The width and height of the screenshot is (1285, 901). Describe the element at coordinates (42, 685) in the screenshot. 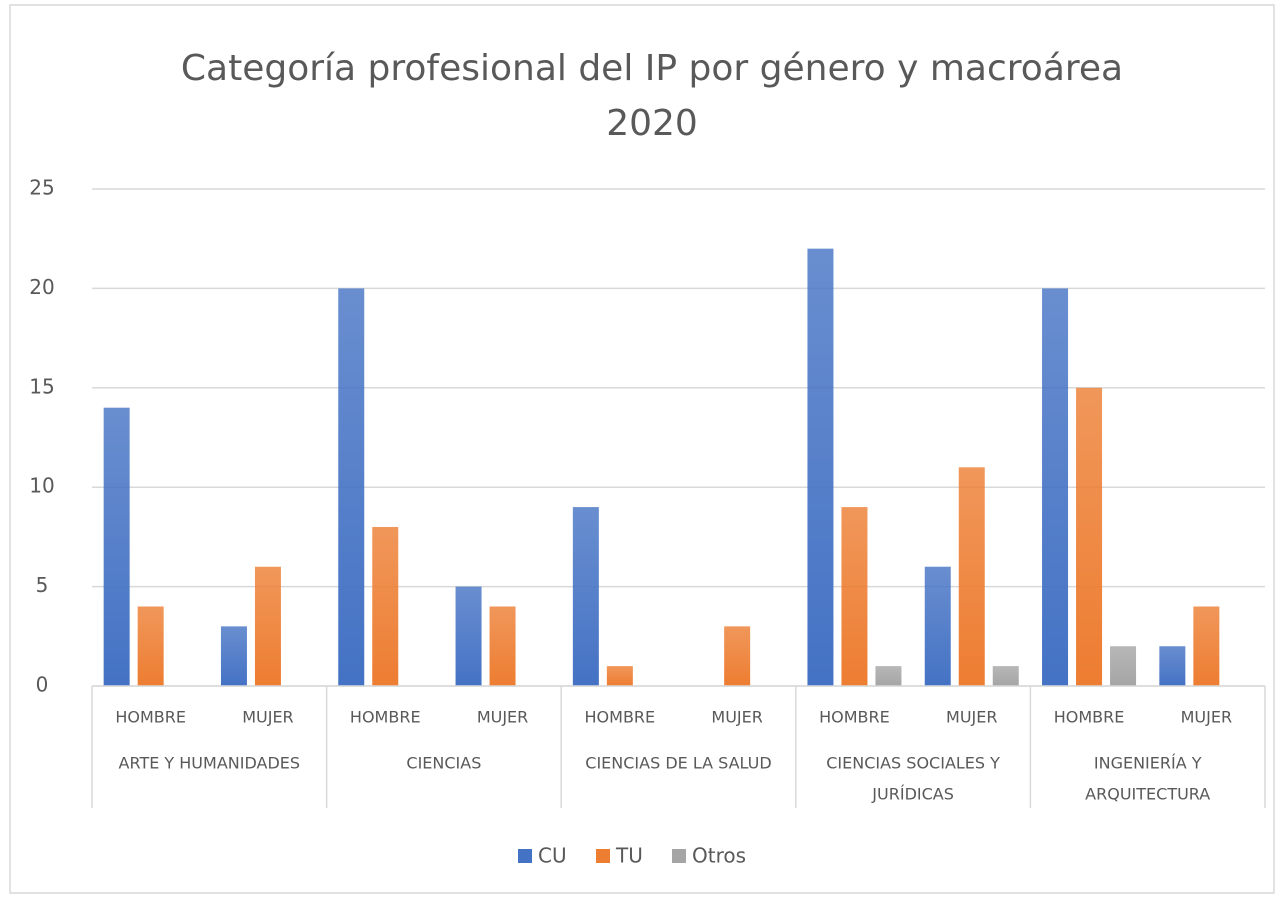

I see `y-tick-label: 0` at that location.